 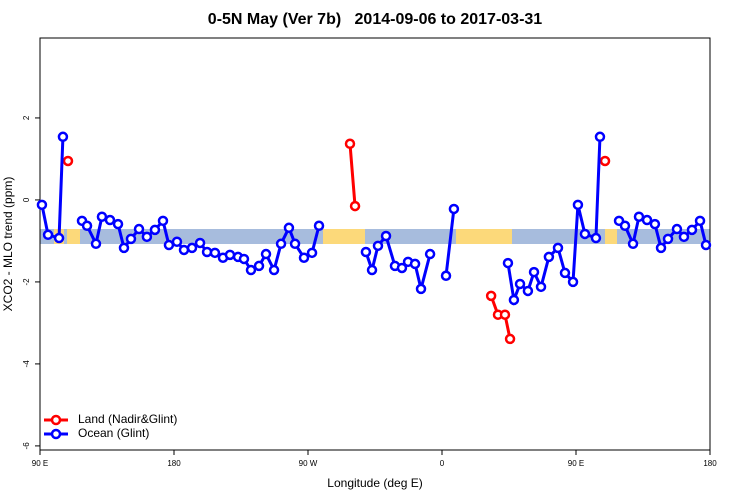 I want to click on legend-label: Land (Nadir&Glint), so click(x=127, y=419).